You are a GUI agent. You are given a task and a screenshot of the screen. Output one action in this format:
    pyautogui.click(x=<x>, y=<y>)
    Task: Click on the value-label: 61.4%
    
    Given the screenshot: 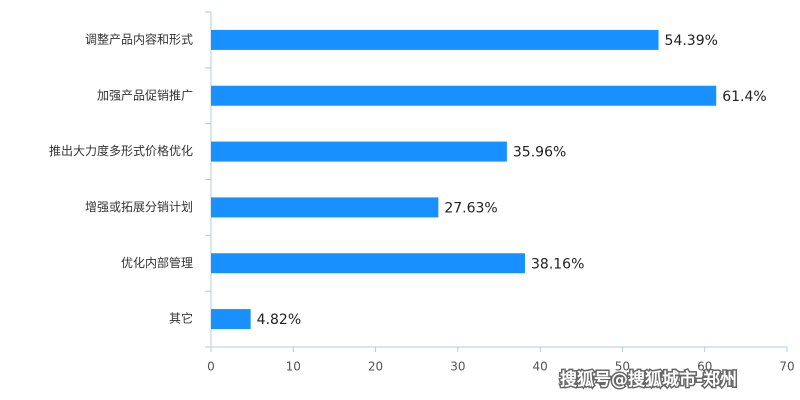 What is the action you would take?
    pyautogui.click(x=744, y=97)
    